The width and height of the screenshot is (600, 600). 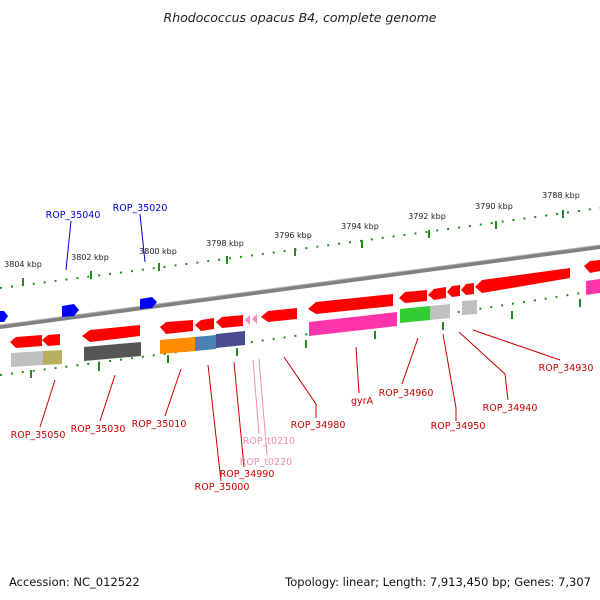 I want to click on upper-scale-ticks, so click(x=300, y=248).